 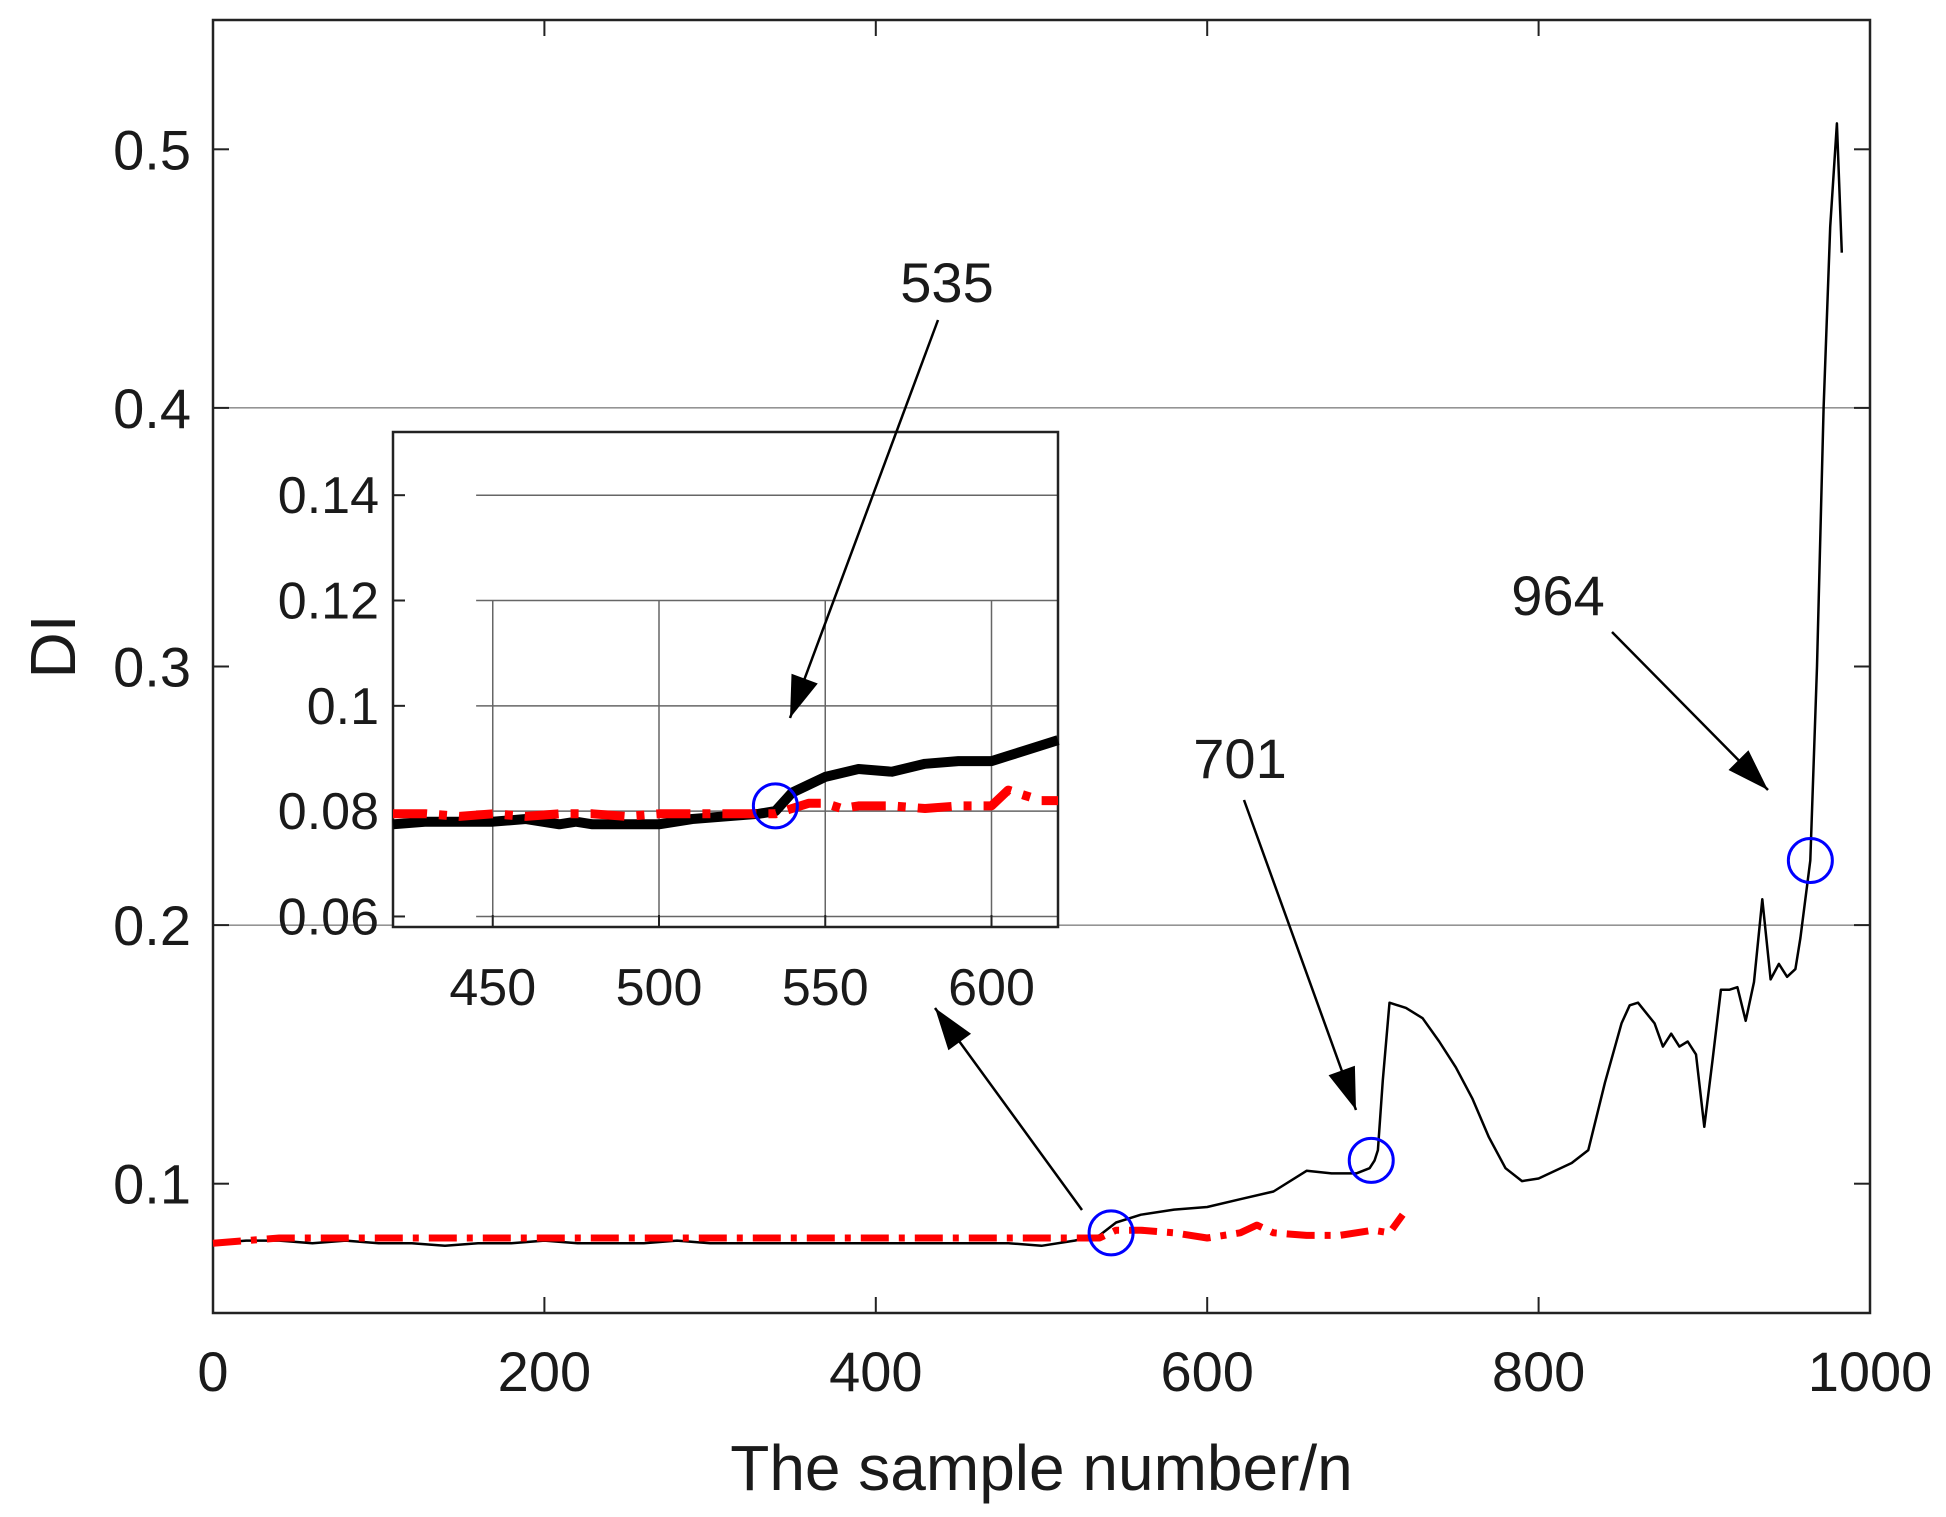 What do you see at coordinates (991, 988) in the screenshot?
I see `inset-x-tick-label: 600` at bounding box center [991, 988].